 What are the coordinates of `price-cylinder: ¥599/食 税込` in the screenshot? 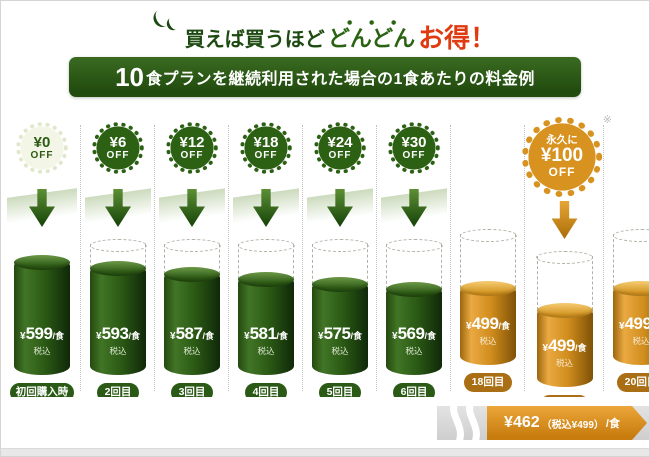 It's located at (42, 315).